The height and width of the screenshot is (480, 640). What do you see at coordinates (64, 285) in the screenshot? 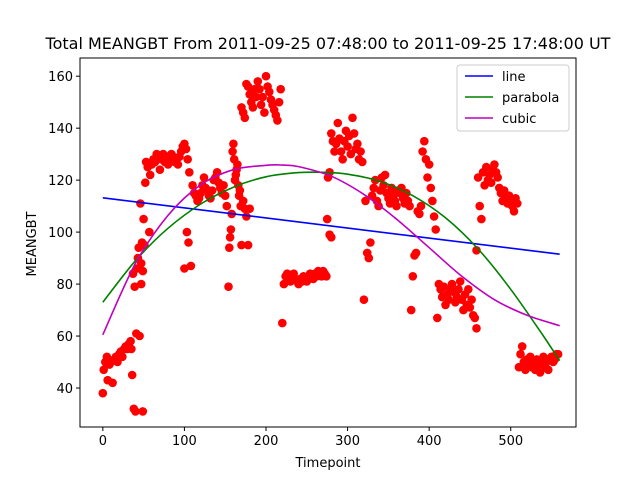
I see `y-tick-label-2: 80` at bounding box center [64, 285].